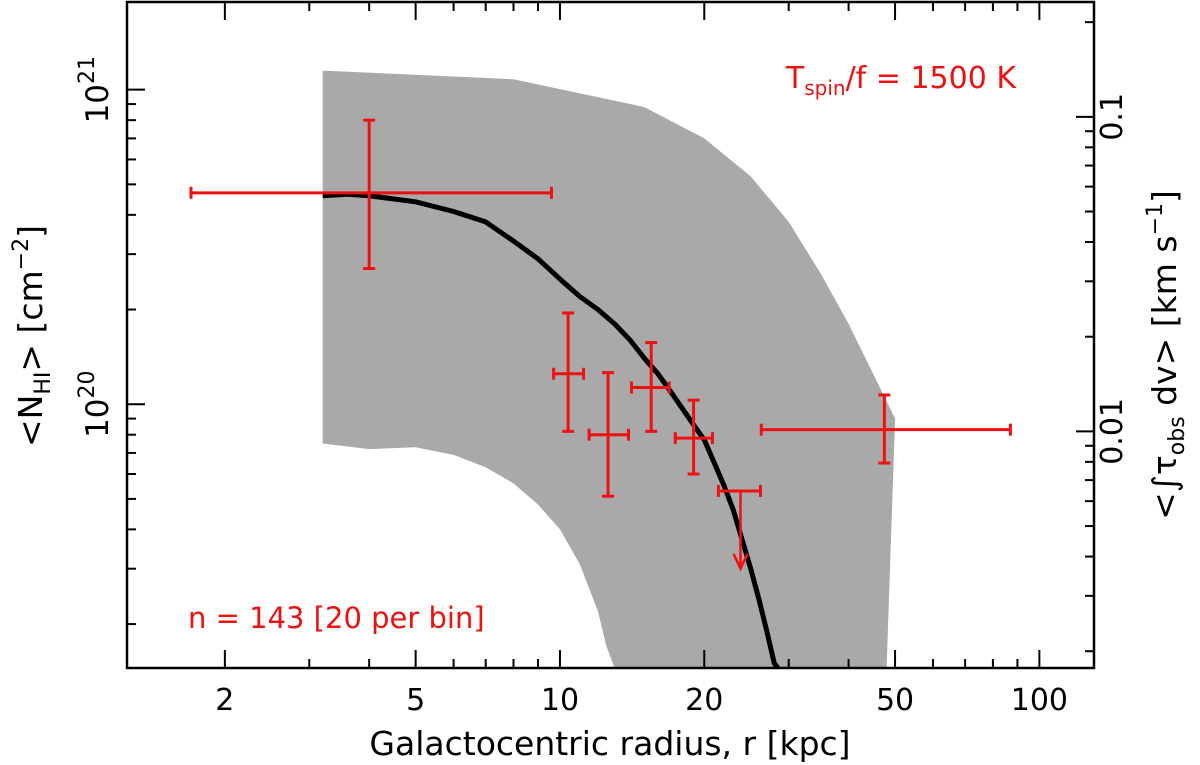 The image size is (1200, 765). Describe the element at coordinates (87, 70) in the screenshot. I see `tick-exponent: 21` at that location.